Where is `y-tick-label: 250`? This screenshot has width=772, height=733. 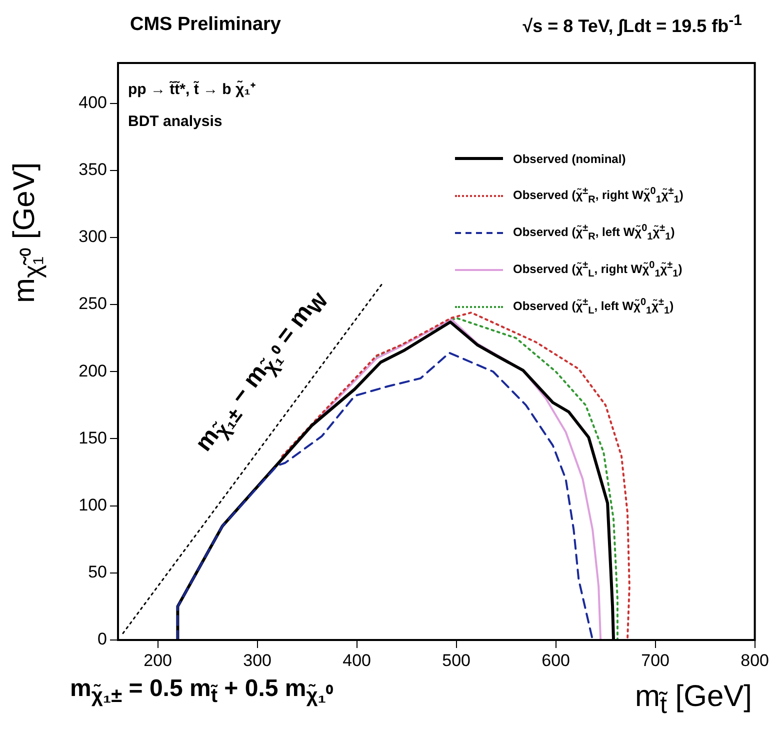
y-tick-label: 250 is located at coordinates (92, 304).